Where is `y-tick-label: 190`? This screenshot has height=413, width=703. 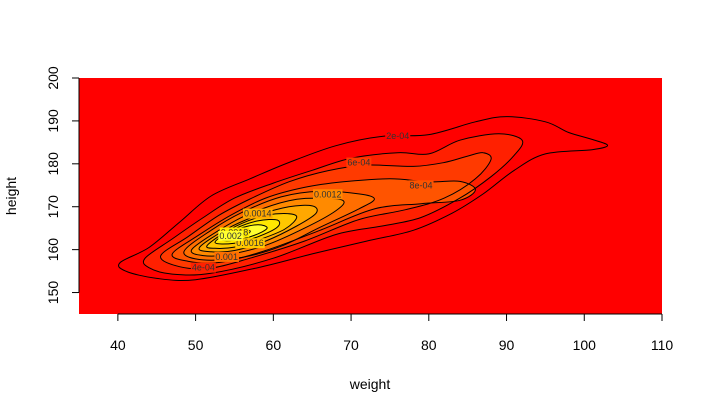 y-tick-label: 190 is located at coordinates (53, 121).